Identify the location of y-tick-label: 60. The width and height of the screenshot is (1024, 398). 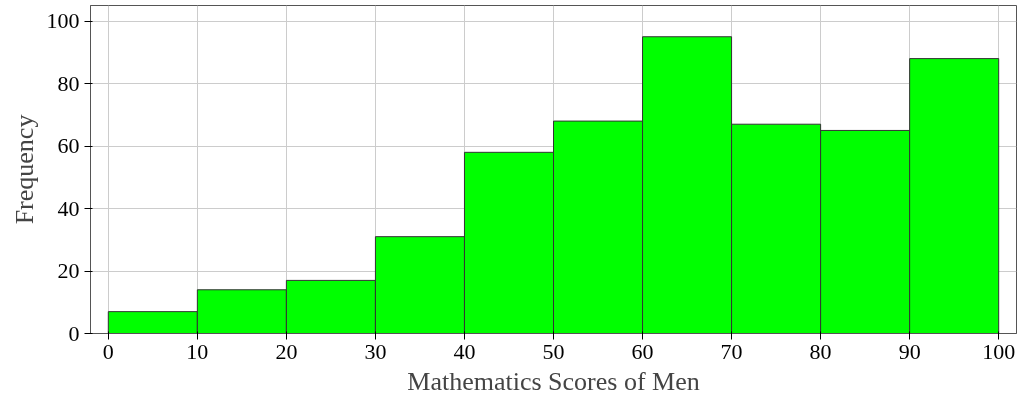
(68, 146).